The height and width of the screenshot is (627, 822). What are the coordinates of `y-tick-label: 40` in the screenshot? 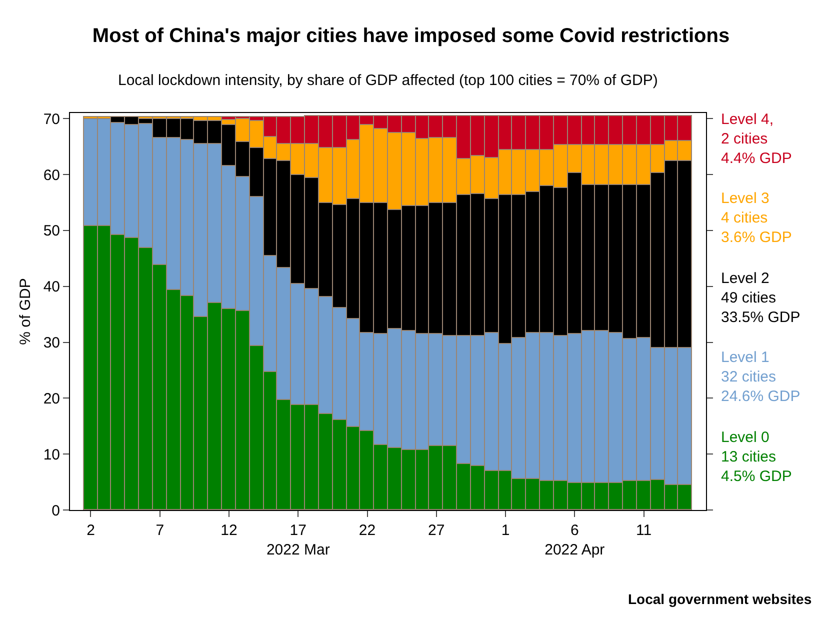 It's located at (51, 287).